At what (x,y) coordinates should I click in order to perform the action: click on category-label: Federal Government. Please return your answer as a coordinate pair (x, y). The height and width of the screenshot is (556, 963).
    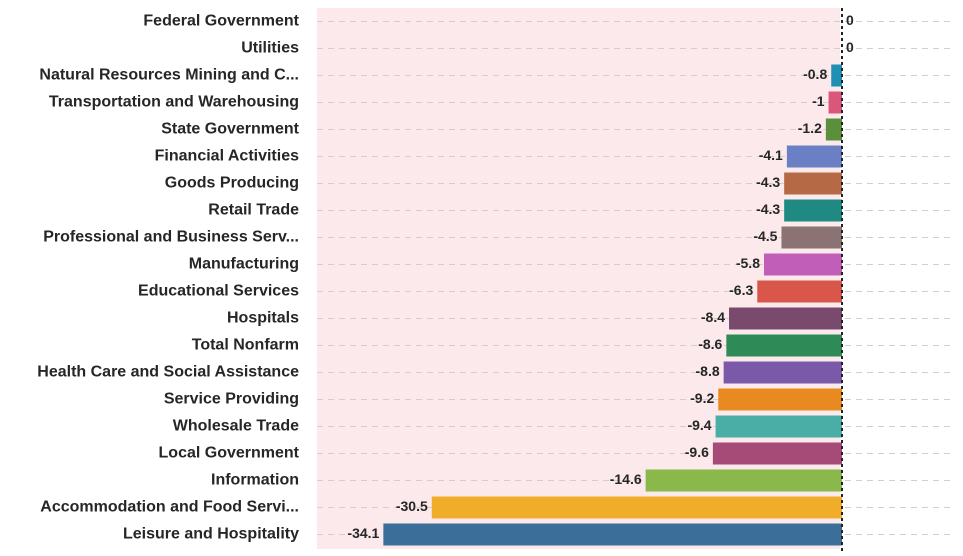
    Looking at the image, I should click on (221, 21).